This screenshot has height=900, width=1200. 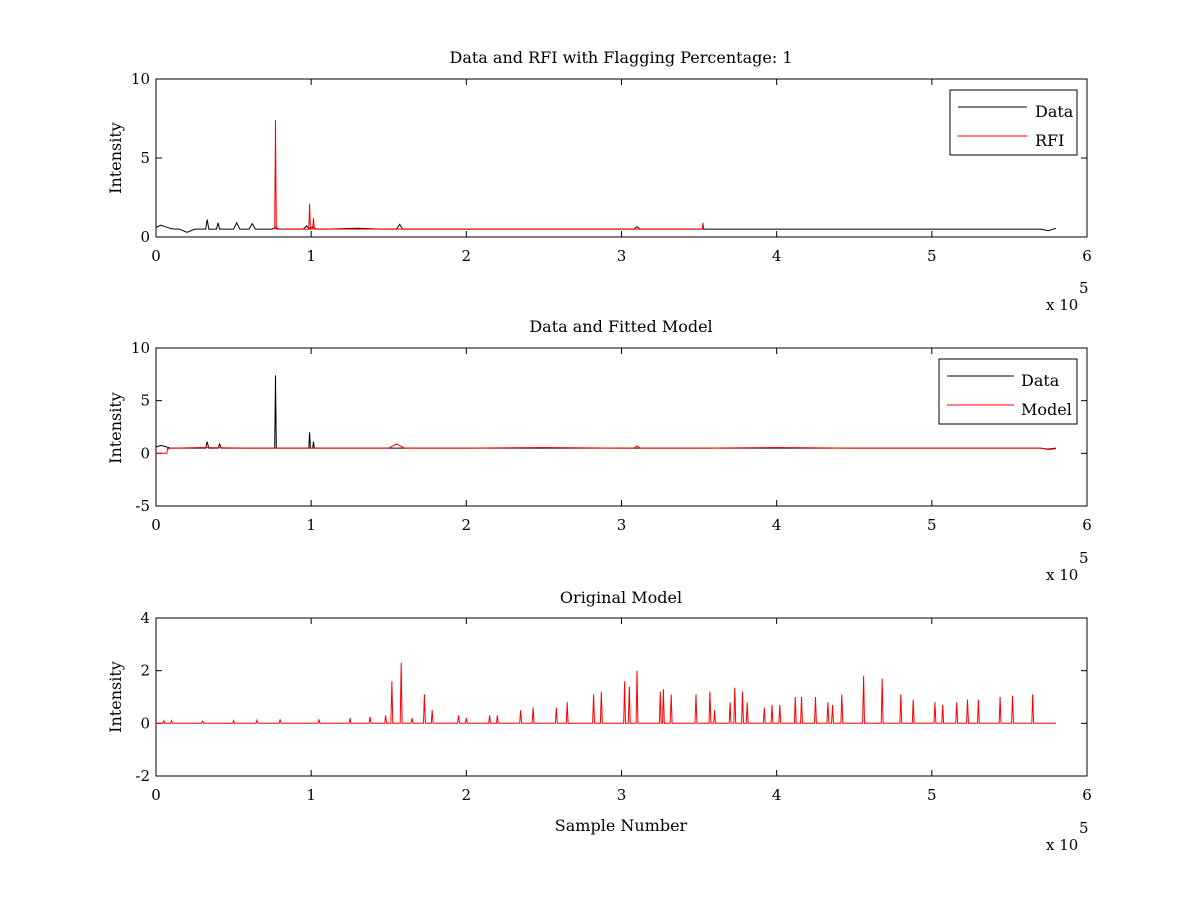 I want to click on panel-3-series, so click(x=606, y=693).